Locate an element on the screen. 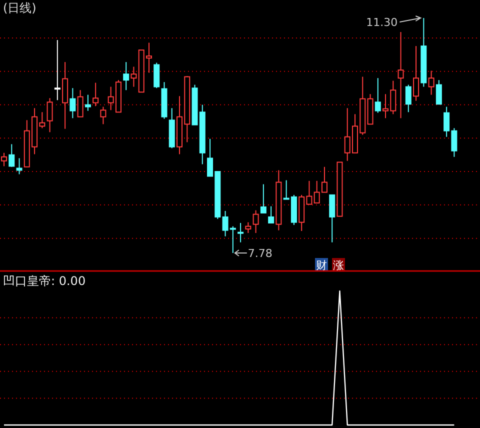 This screenshot has width=480, height=428. annotation: 11.30 is located at coordinates (382, 22).